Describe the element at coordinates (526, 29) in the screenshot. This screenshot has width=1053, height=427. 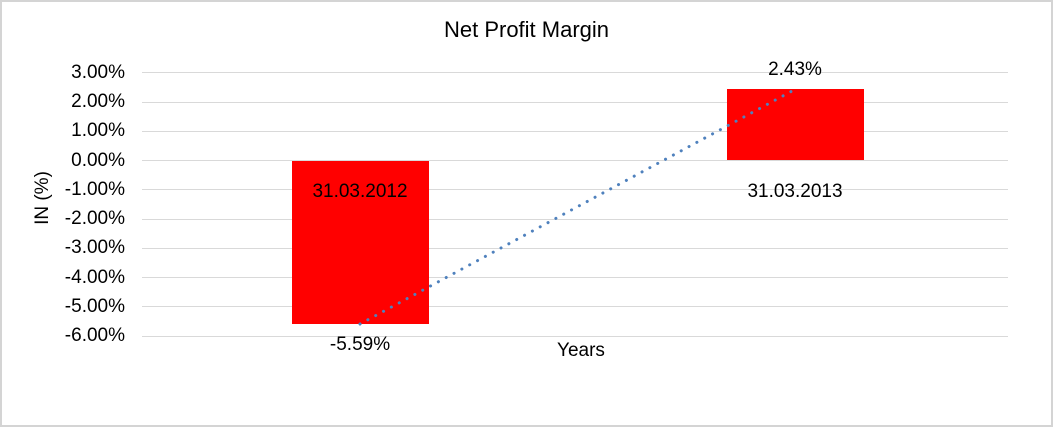
I see `chart-title: Net Profit Margin` at that location.